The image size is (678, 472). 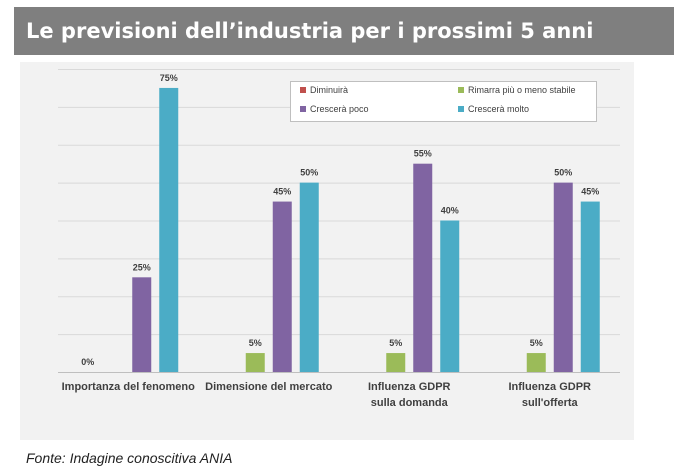 I want to click on legend-label: Crescerà molto, so click(x=498, y=109).